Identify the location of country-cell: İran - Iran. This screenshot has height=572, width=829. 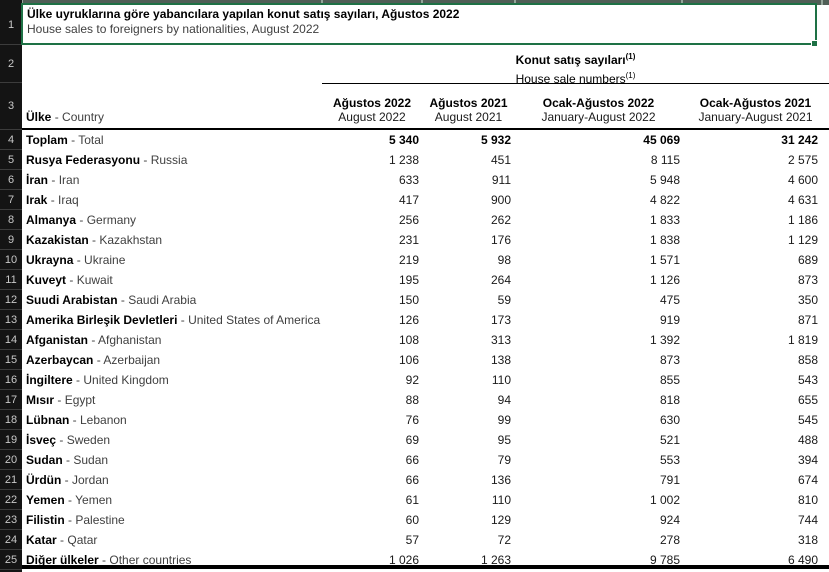
(172, 180).